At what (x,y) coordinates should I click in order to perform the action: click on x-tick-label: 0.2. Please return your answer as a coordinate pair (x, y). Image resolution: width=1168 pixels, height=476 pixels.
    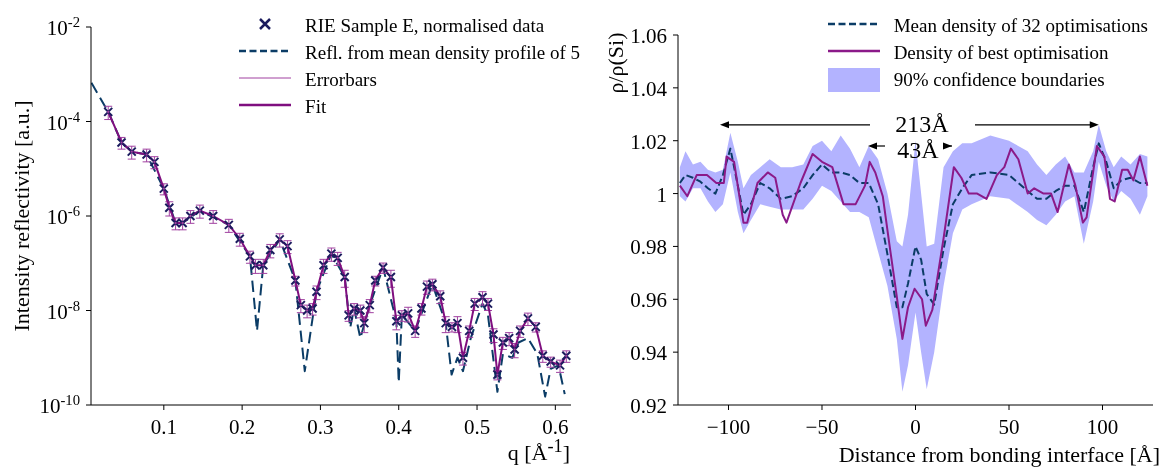
    Looking at the image, I should click on (242, 427).